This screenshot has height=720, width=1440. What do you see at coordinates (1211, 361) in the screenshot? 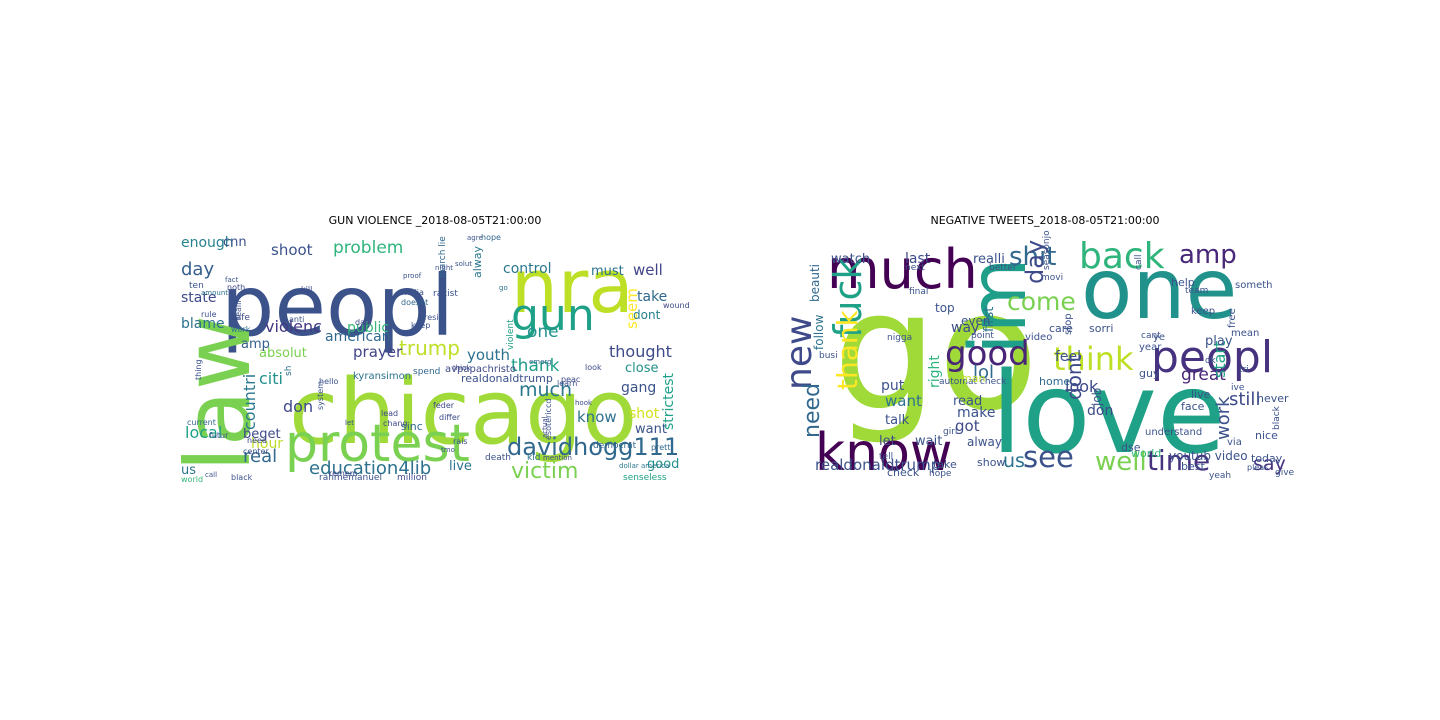
I see `cloud-word-ok: ok` at bounding box center [1211, 361].